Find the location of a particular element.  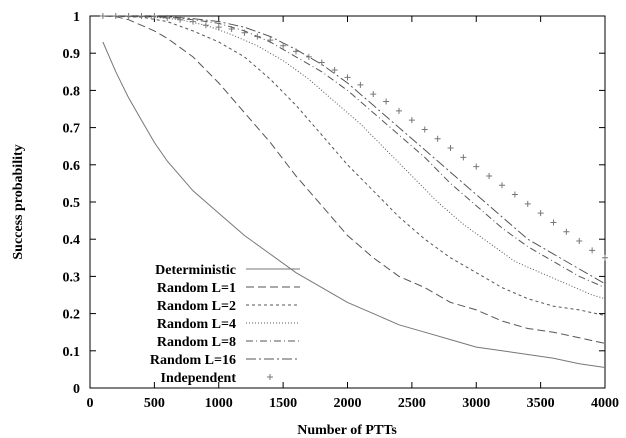

x-tick-label: 500 is located at coordinates (154, 403).